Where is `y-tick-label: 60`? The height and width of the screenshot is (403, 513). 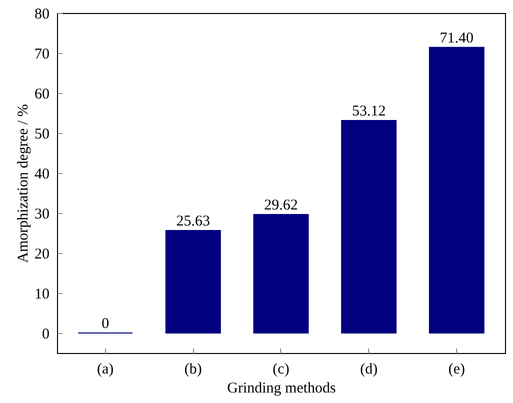
y-tick-label: 60 is located at coordinates (42, 94).